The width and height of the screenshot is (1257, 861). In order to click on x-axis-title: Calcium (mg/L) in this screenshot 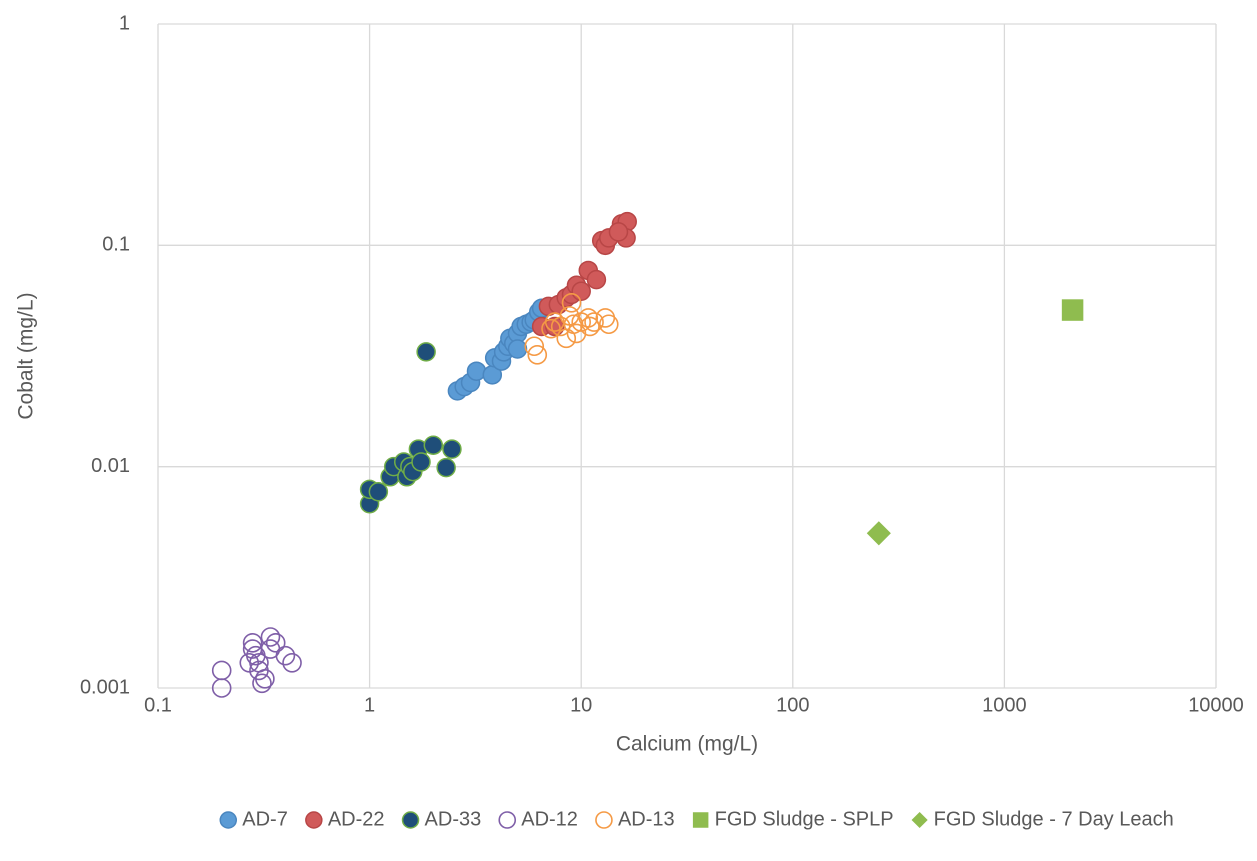, I will do `click(687, 744)`.